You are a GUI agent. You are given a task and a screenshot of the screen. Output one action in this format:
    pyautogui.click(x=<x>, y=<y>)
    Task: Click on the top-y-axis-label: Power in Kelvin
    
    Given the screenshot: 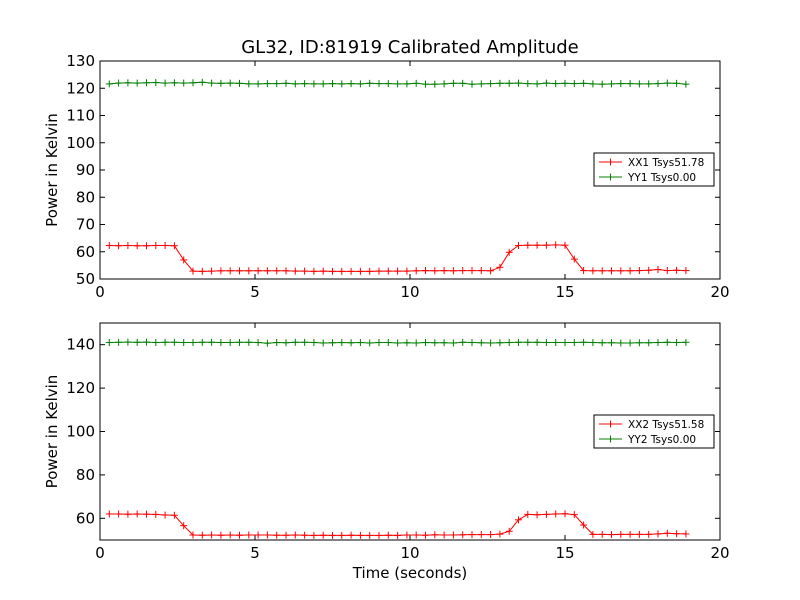 What is the action you would take?
    pyautogui.click(x=52, y=170)
    